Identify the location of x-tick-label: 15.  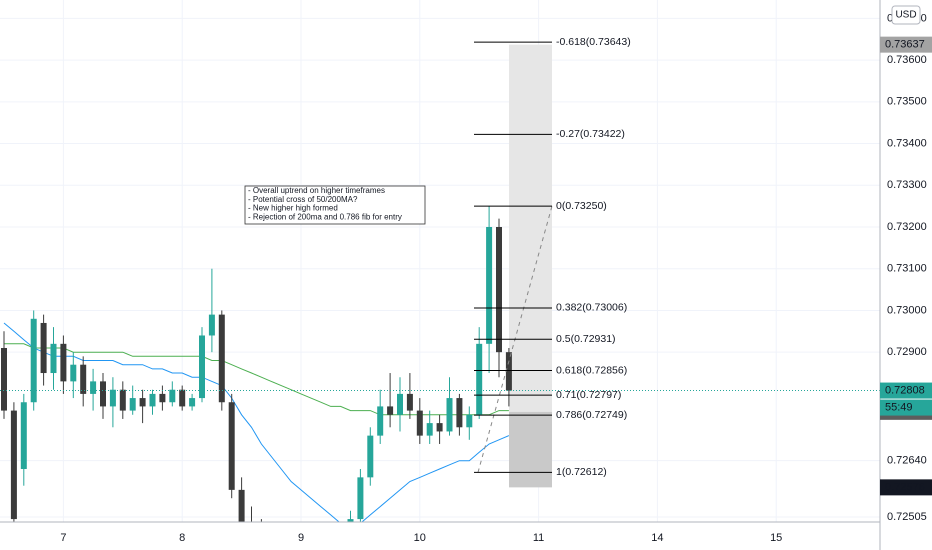
(776, 538).